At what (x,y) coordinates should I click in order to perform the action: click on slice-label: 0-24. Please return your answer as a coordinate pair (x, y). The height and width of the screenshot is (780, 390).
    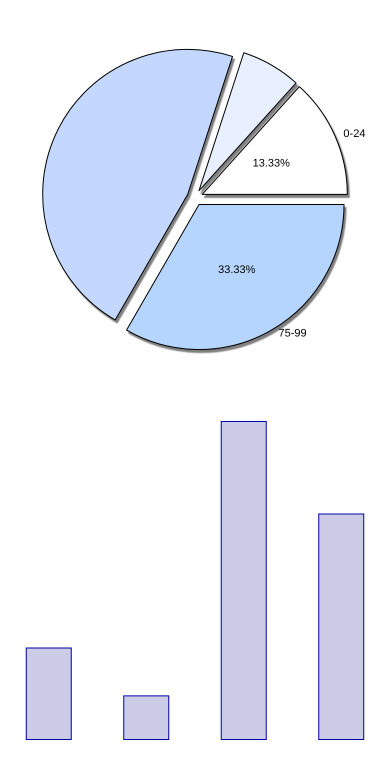
    Looking at the image, I should click on (354, 134).